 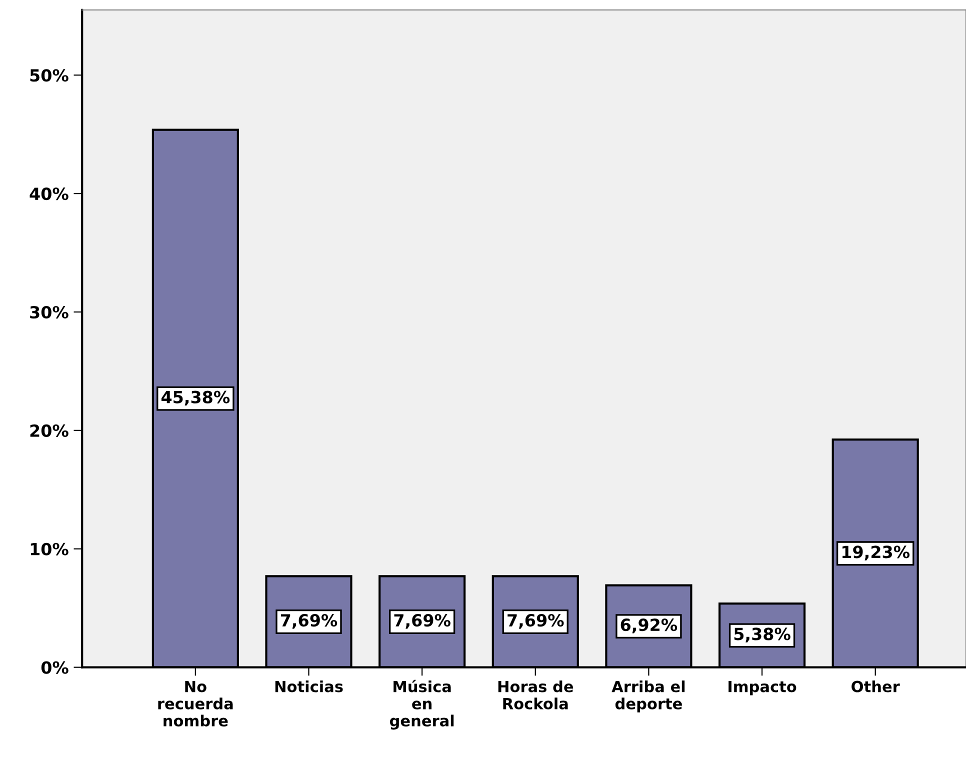 I want to click on y-tick-label: 50%, so click(x=49, y=75).